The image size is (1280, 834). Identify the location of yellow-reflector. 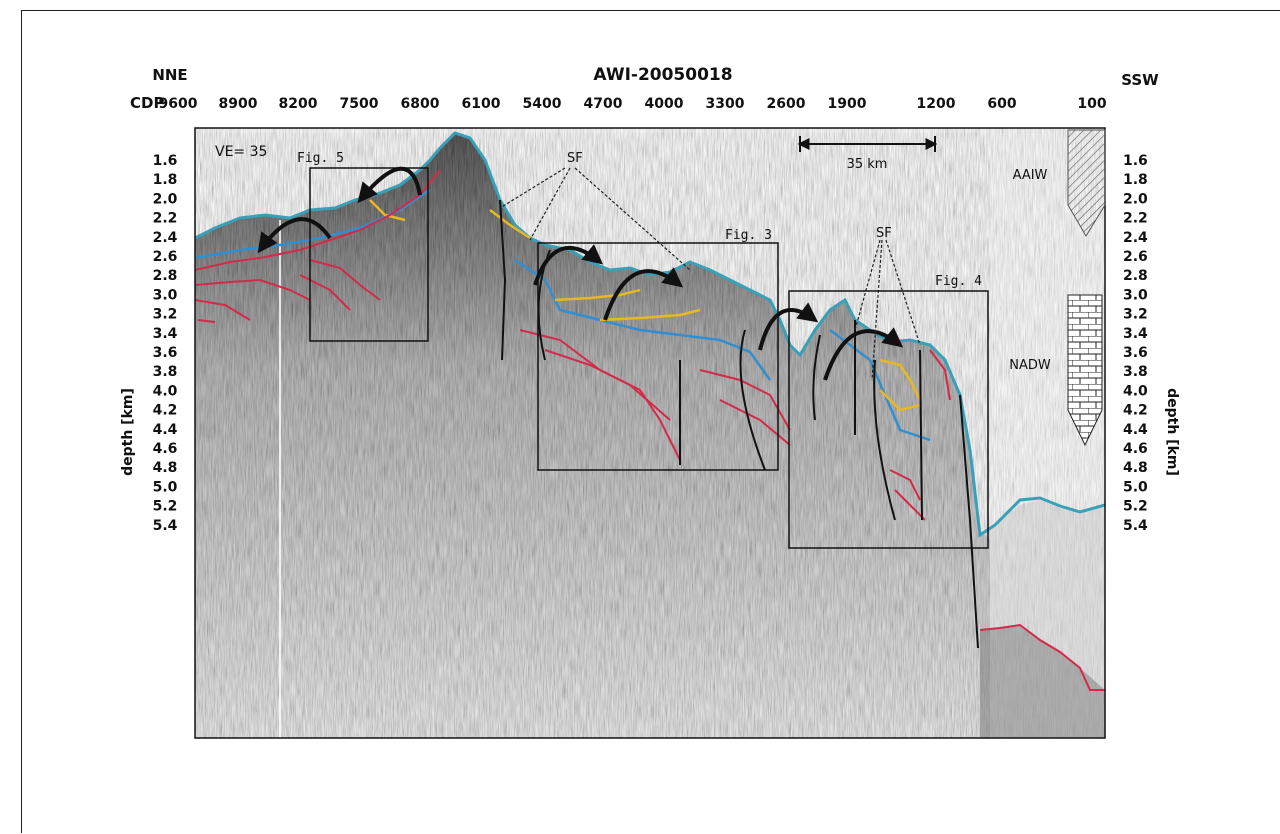
(645, 305).